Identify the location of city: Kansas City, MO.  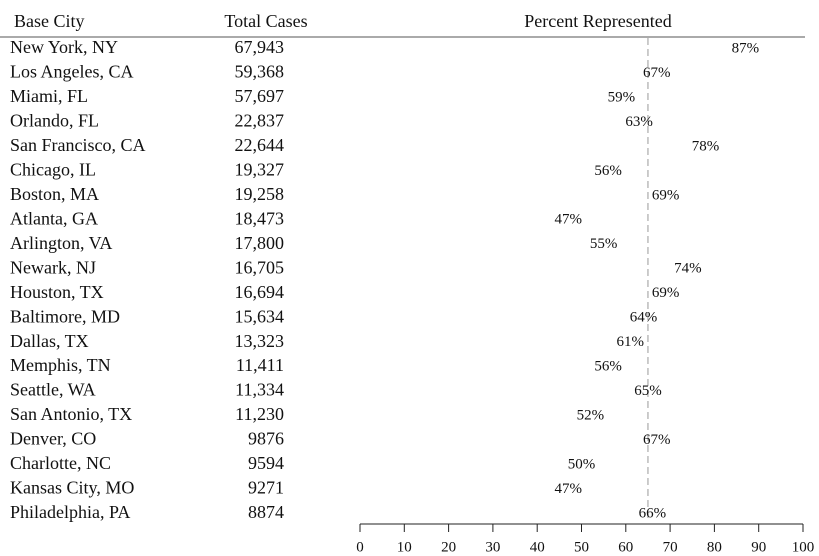
(72, 488).